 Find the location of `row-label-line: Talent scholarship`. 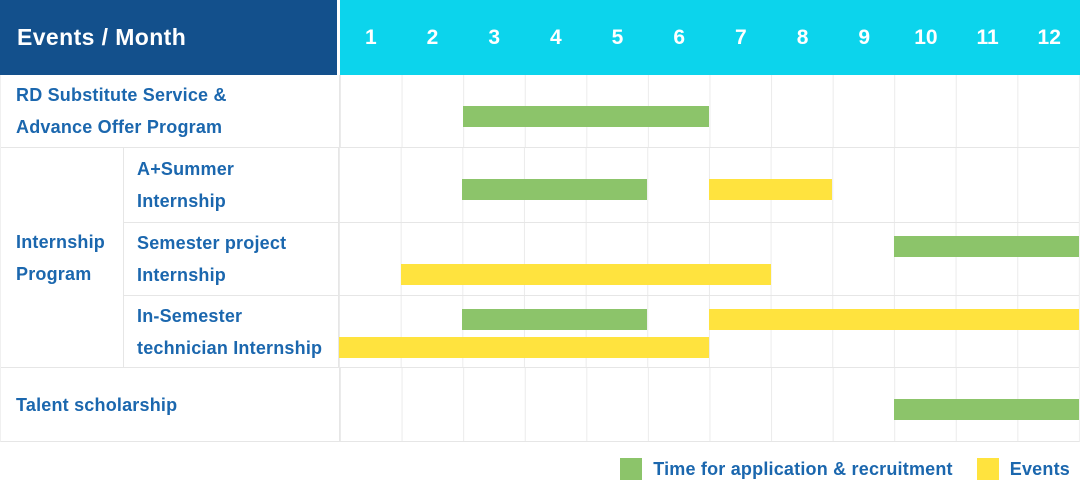

row-label-line: Talent scholarship is located at coordinates (97, 404).